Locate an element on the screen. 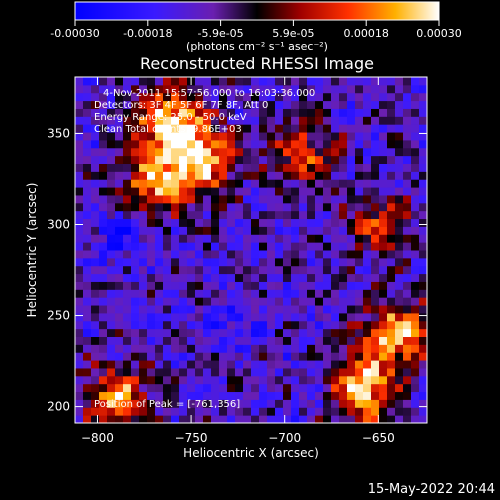 Image resolution: width=500 pixels, height=500 pixels. colorbar-tick-label: 0.00030 is located at coordinates (439, 33).